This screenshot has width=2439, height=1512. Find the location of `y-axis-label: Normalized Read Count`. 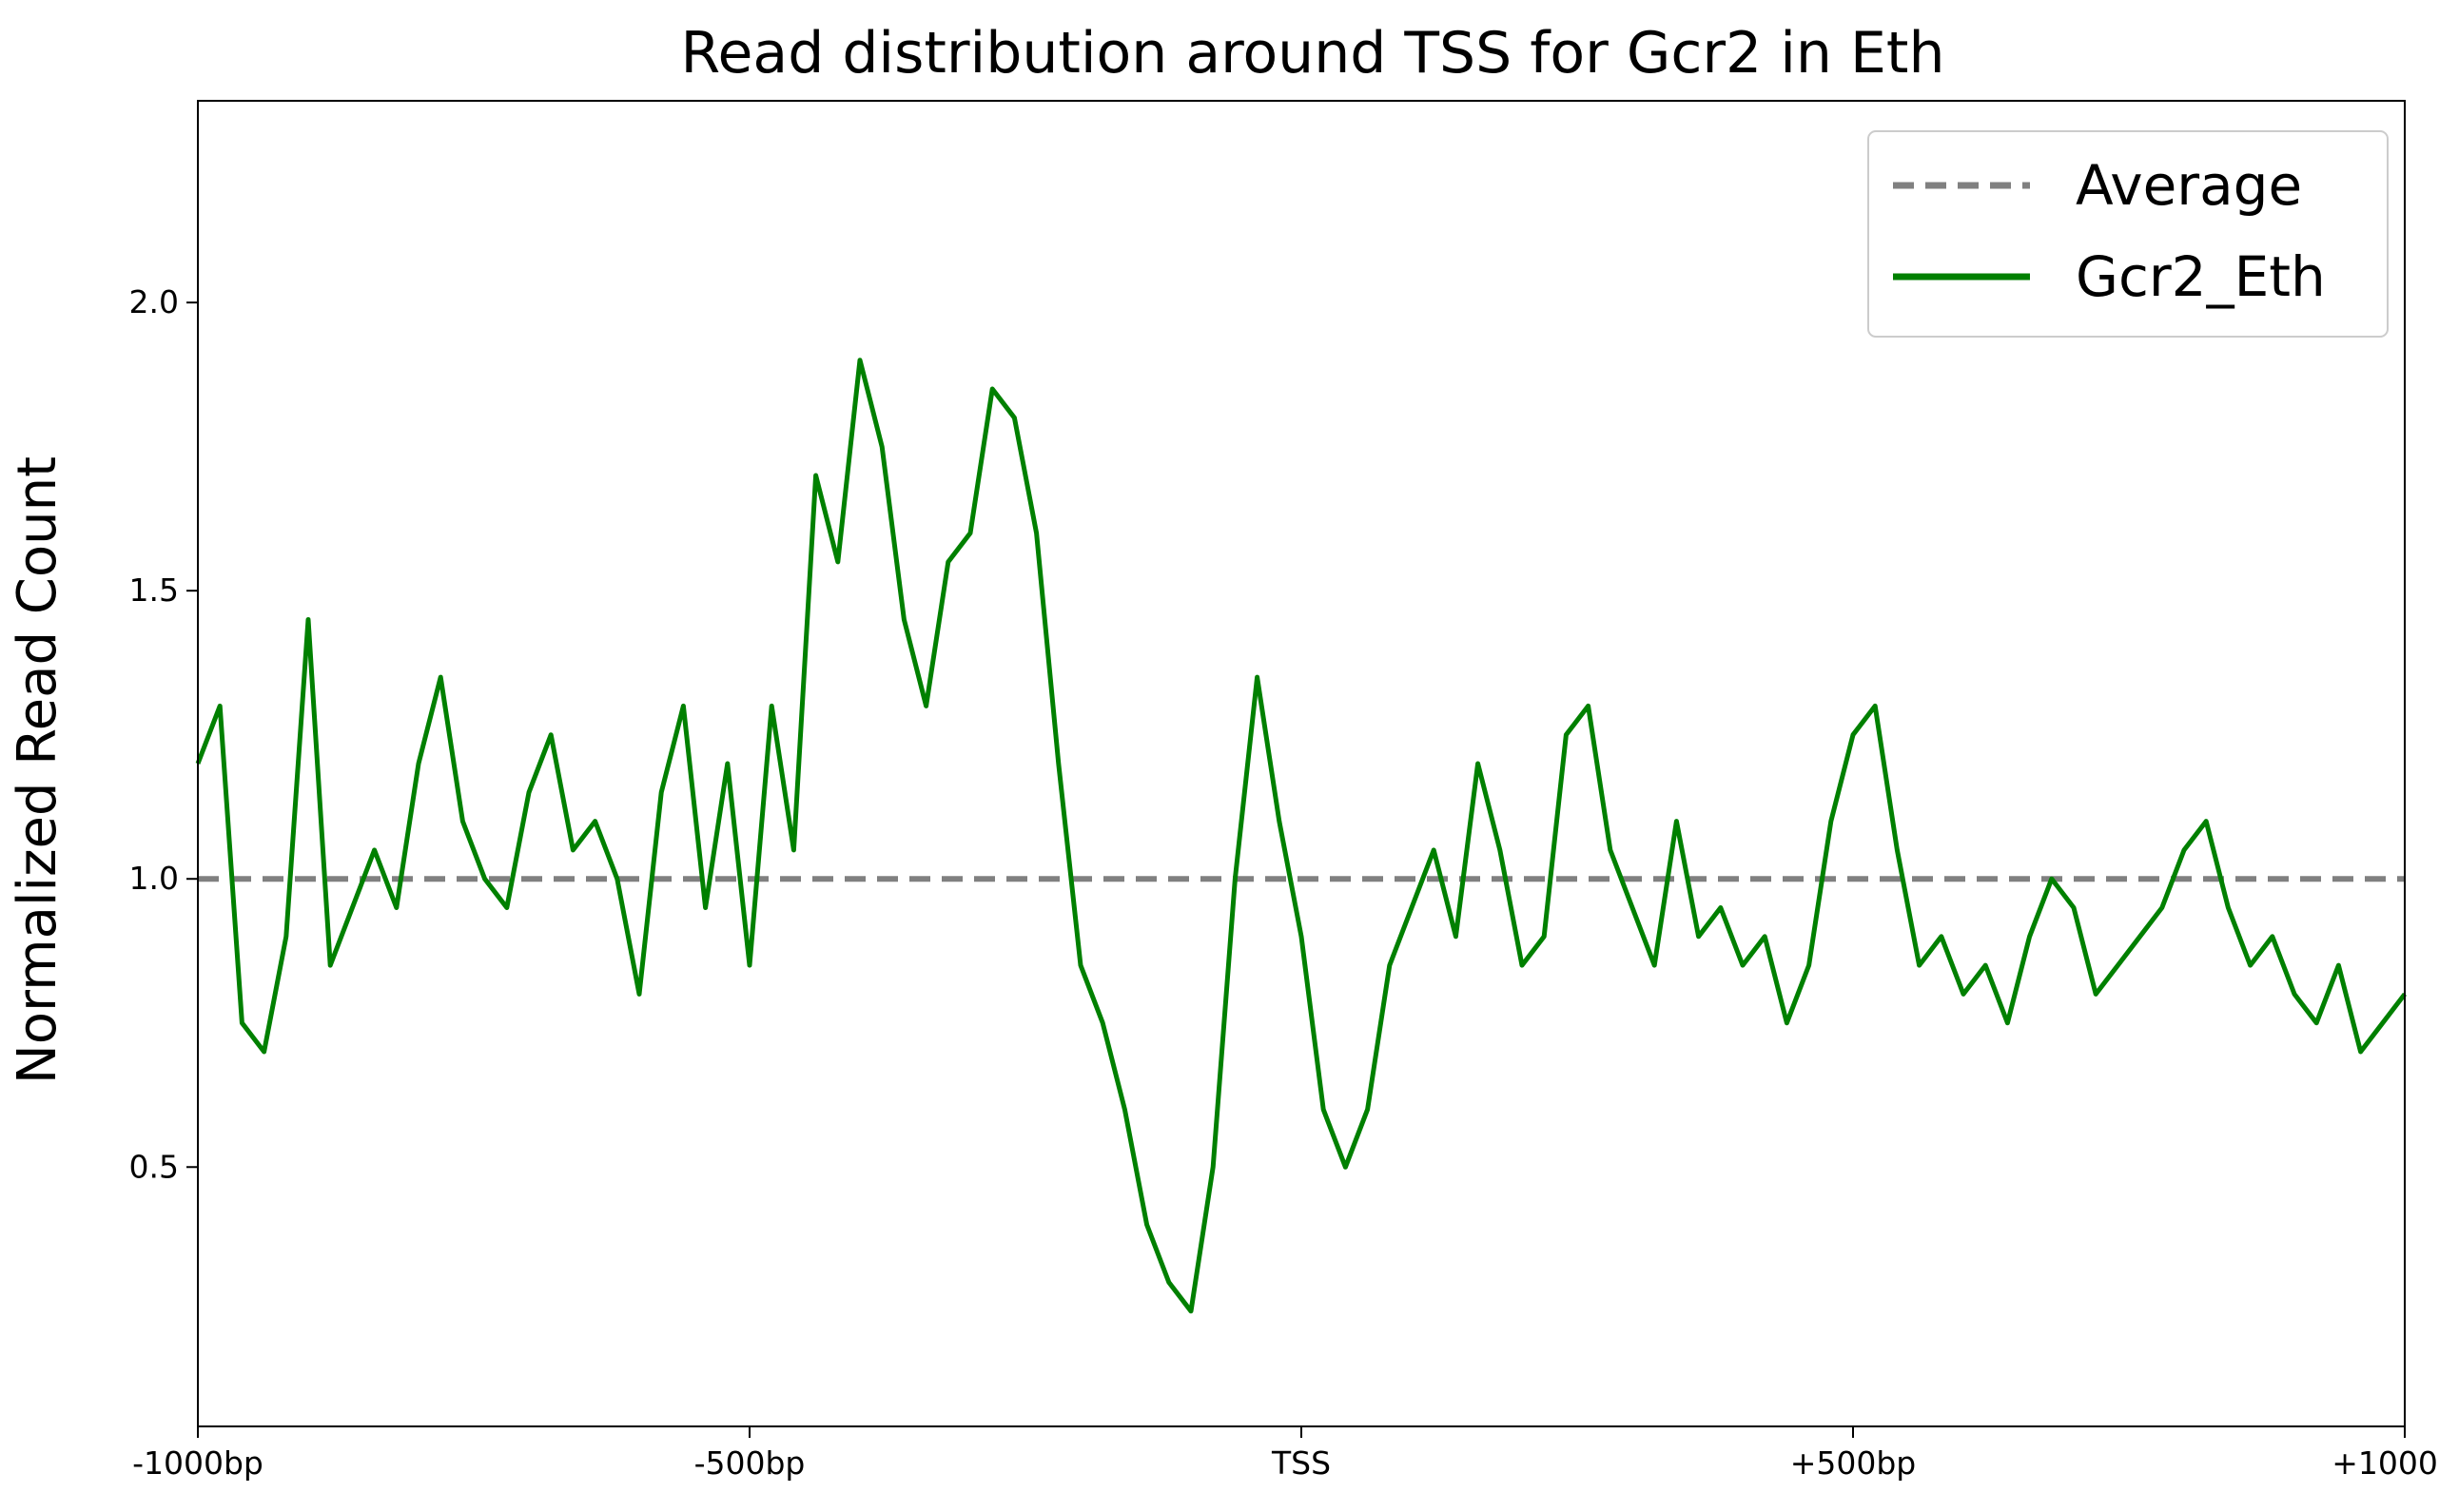

y-axis-label: Normalized Read Count is located at coordinates (37, 770).